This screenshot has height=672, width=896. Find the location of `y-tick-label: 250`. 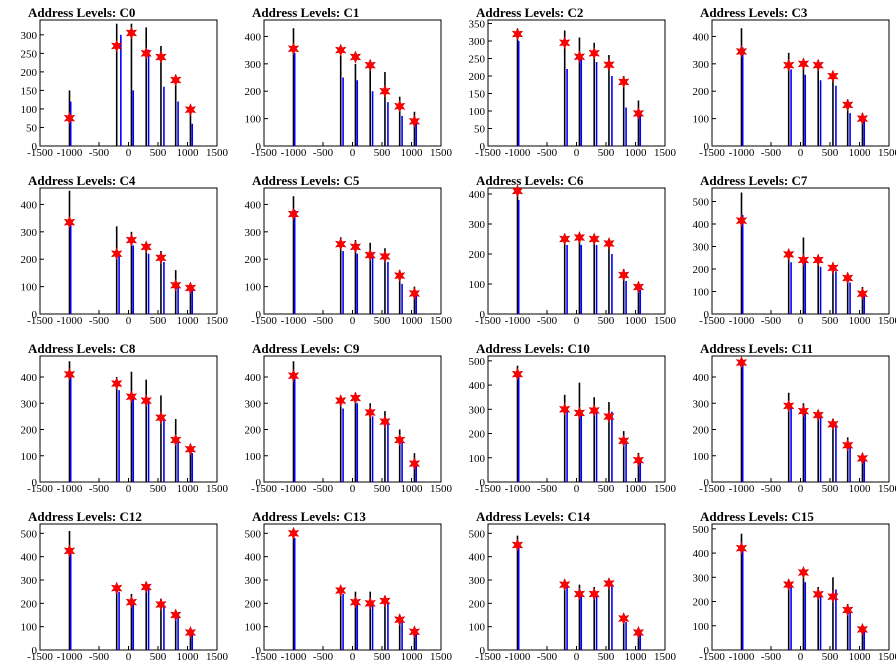

y-tick-label: 250 is located at coordinates (477, 60).